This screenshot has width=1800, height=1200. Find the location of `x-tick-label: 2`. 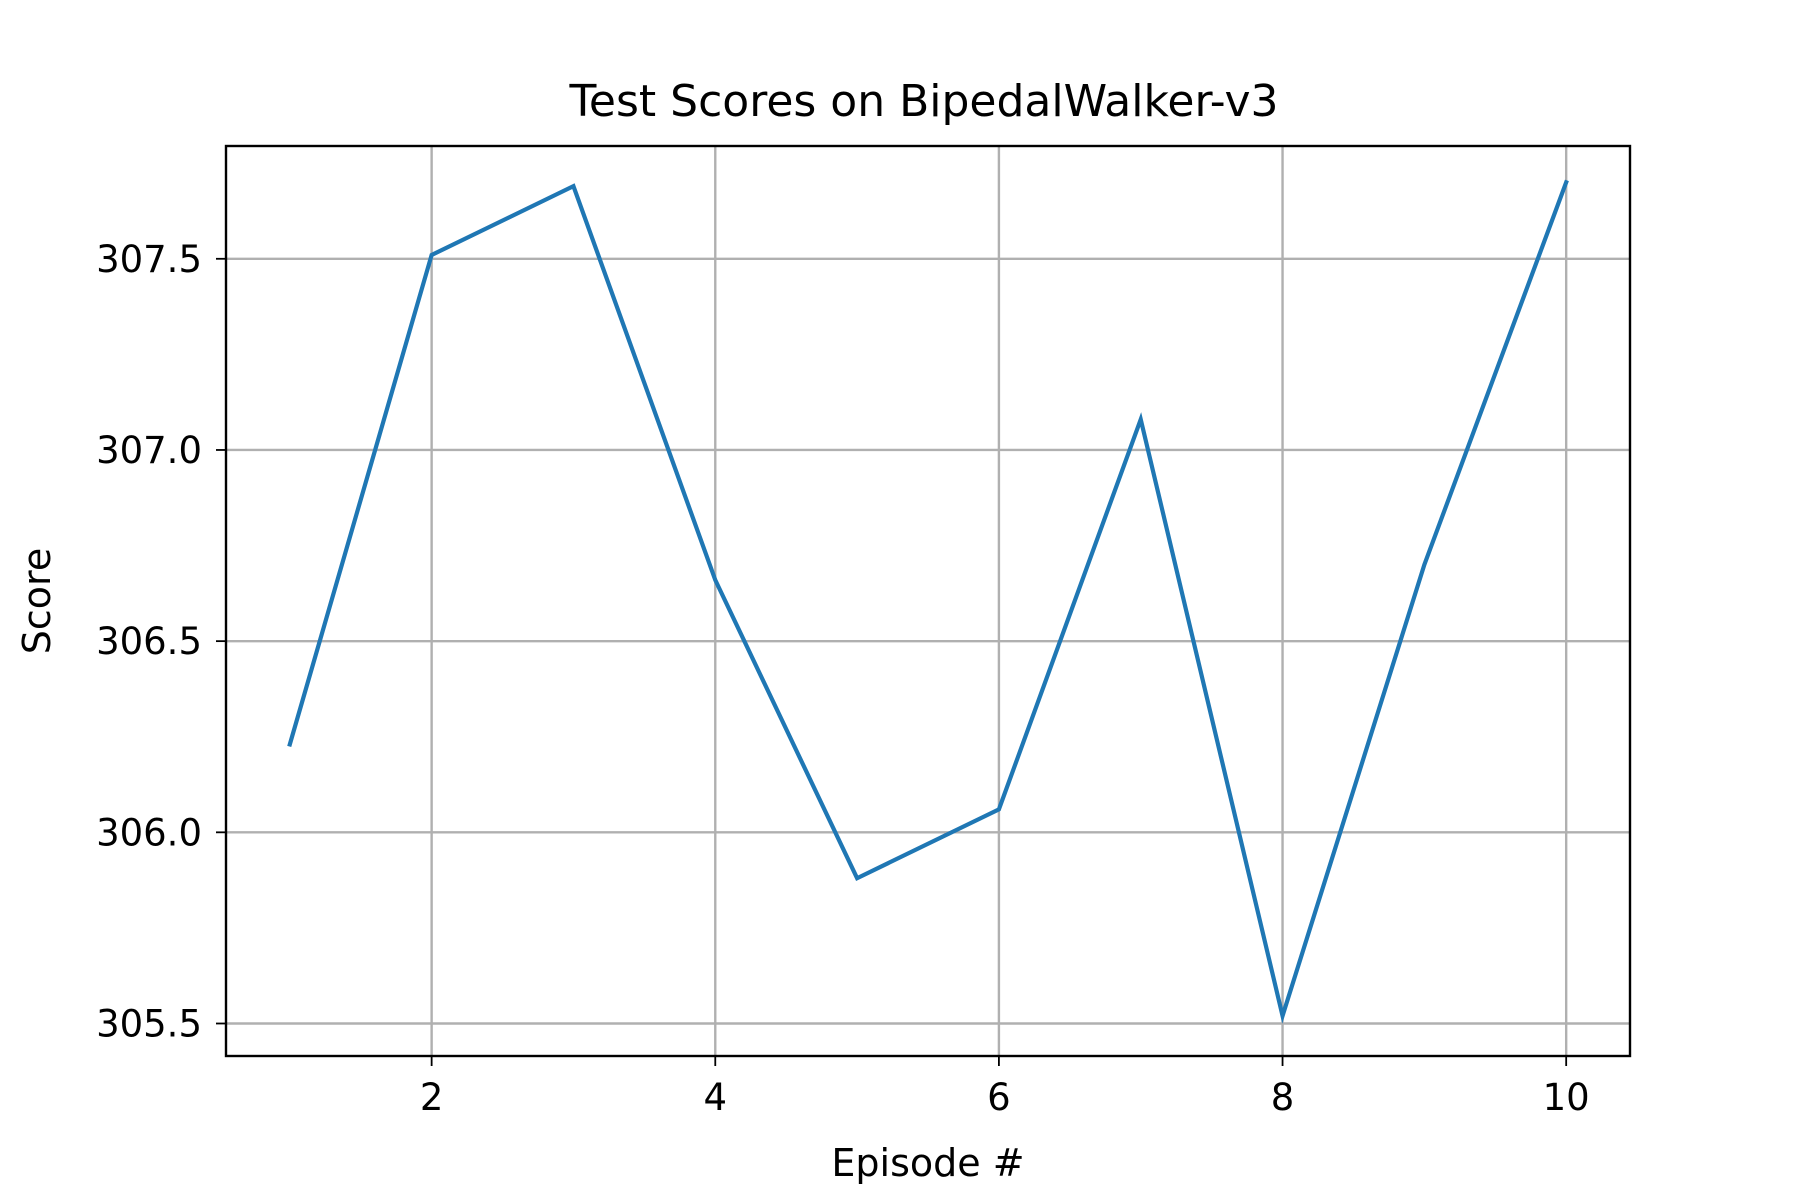

x-tick-label: 2 is located at coordinates (432, 1097).